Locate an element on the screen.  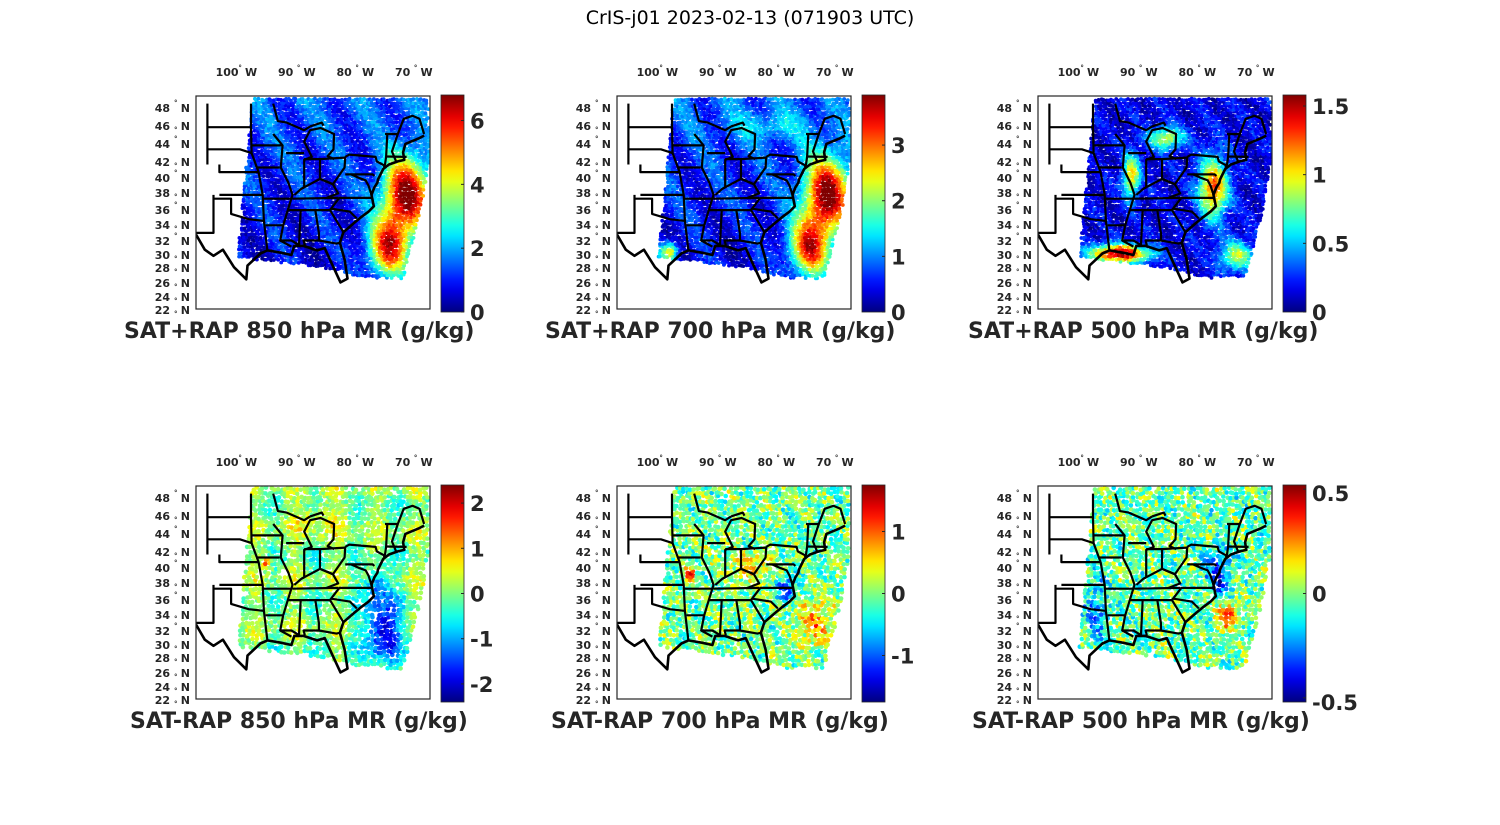
coastline is located at coordinates (310, 209).